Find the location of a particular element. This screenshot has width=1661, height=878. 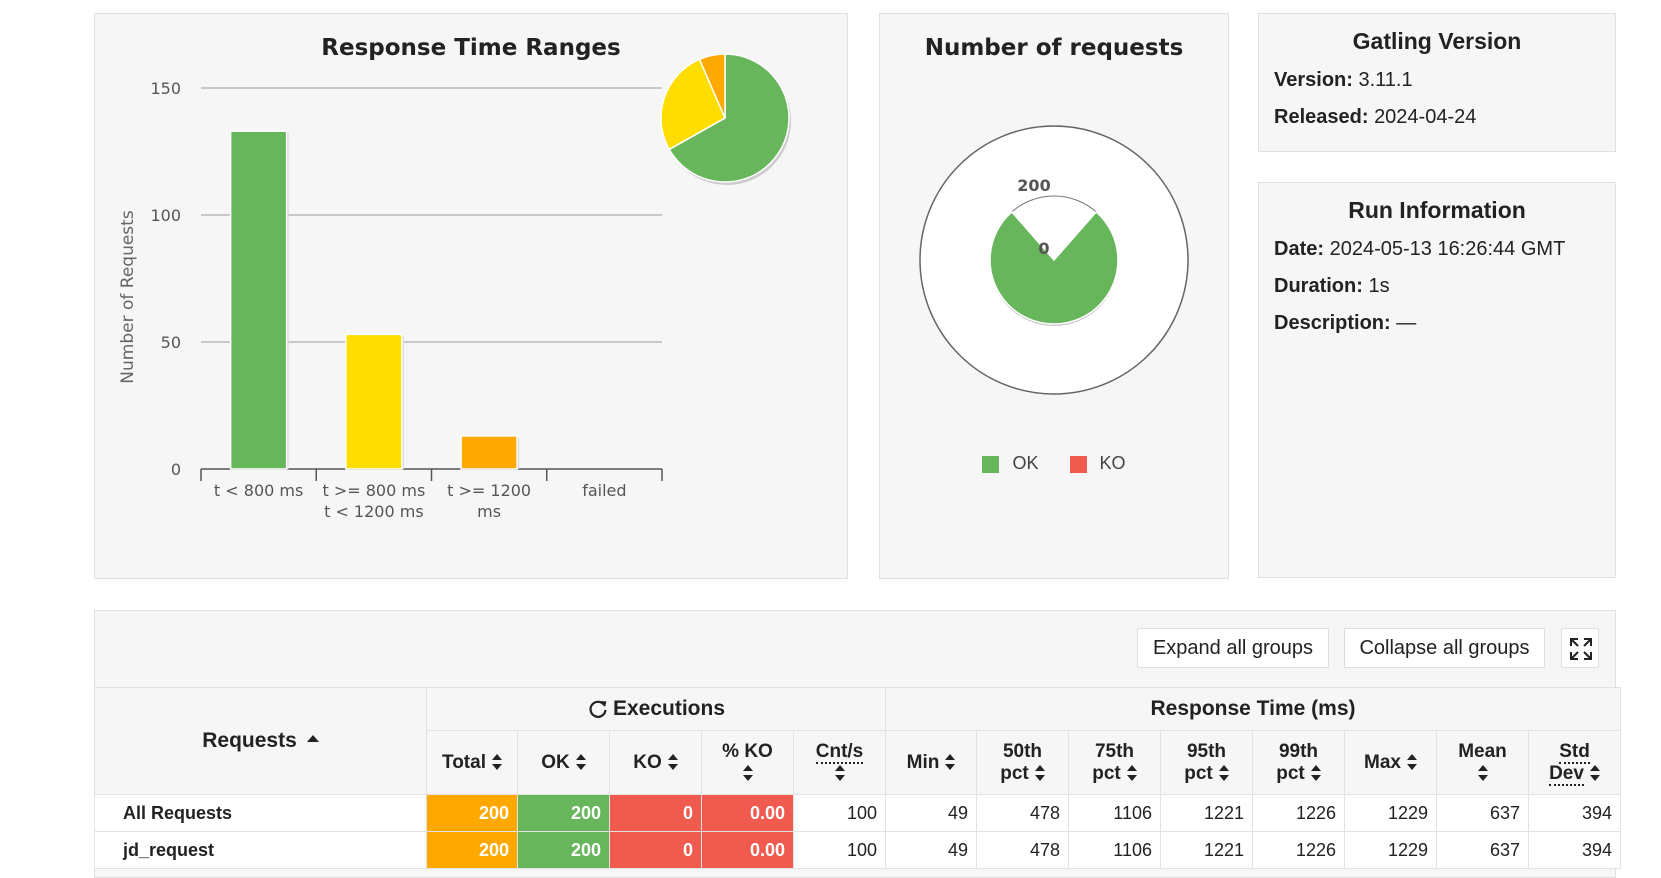

collapse-all-groups-button: Collapse all groups is located at coordinates (1444, 648).